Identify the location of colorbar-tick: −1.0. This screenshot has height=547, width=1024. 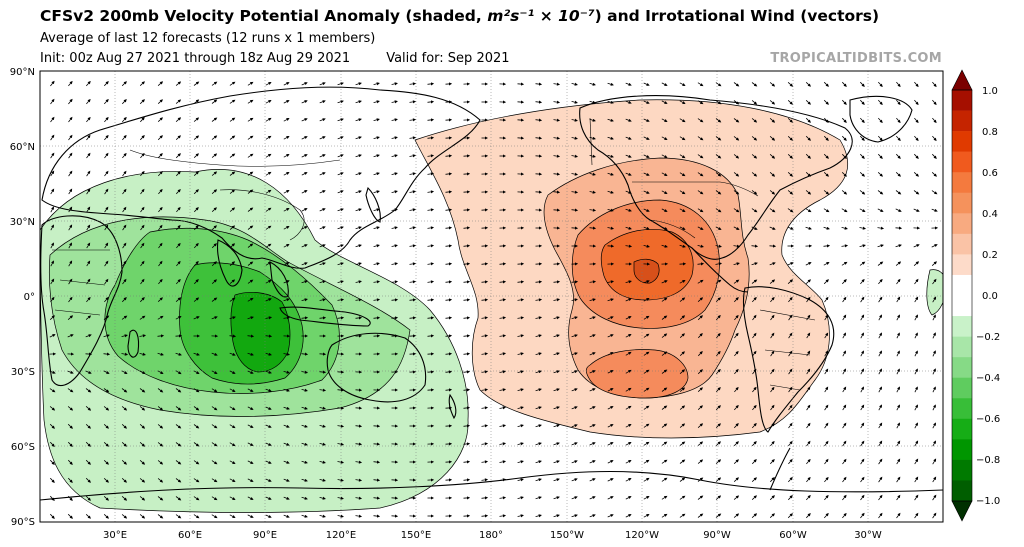
(988, 501).